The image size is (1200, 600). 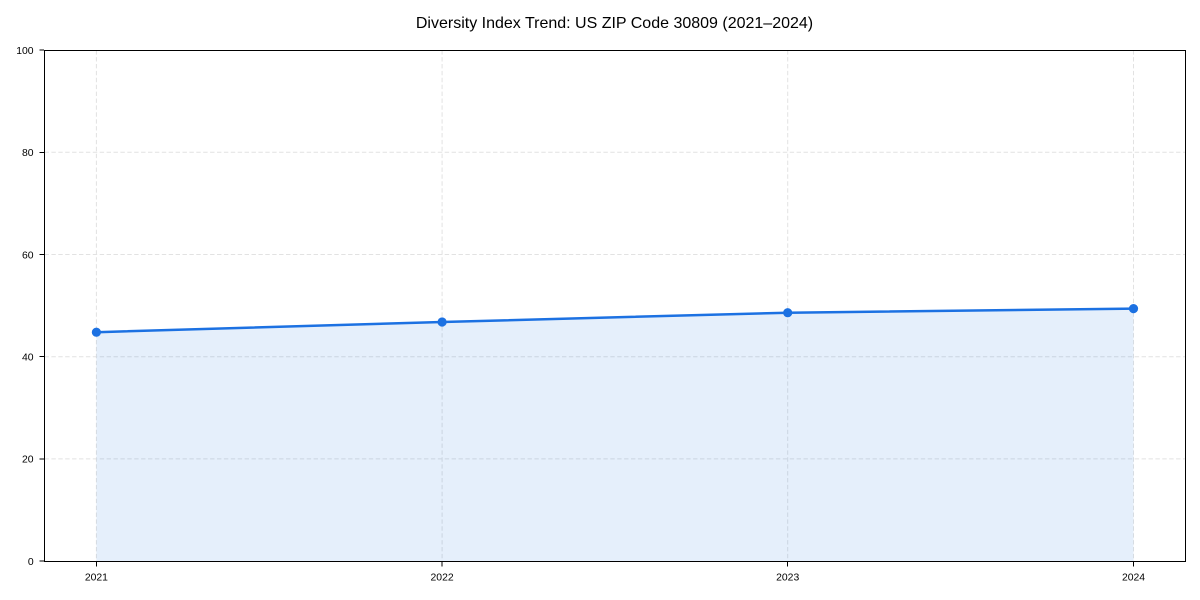 What do you see at coordinates (96, 578) in the screenshot?
I see `svg-text: 2021` at bounding box center [96, 578].